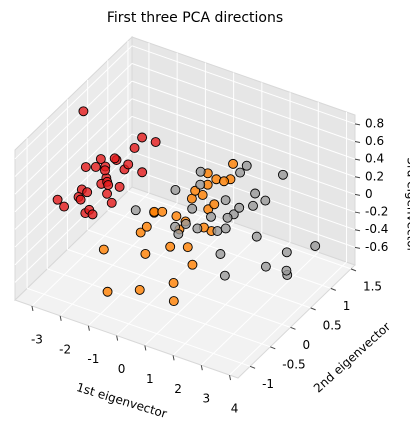 Image resolution: width=410 pixels, height=423 pixels. I want to click on x-tick-label: 0, so click(122, 369).